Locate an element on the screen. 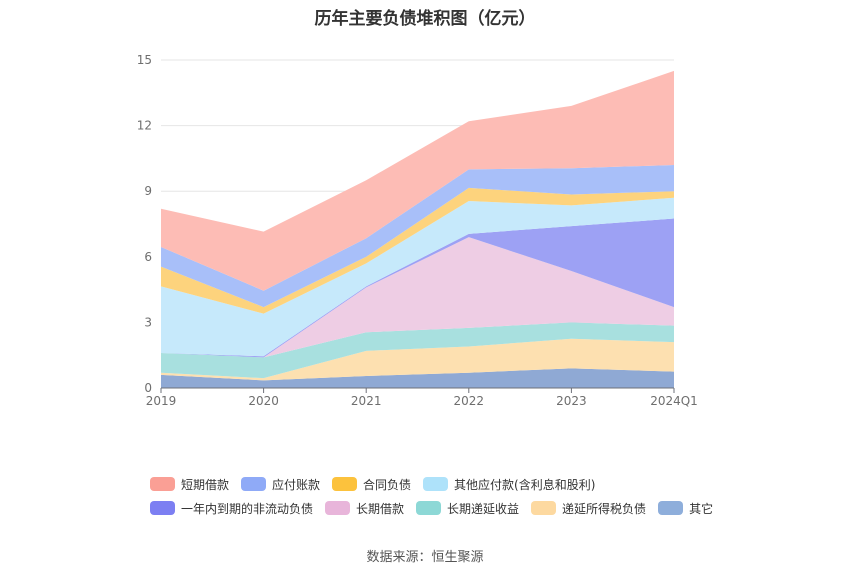 The width and height of the screenshot is (850, 575). legend-label: 其他应付款(含利息和股利) is located at coordinates (525, 484).